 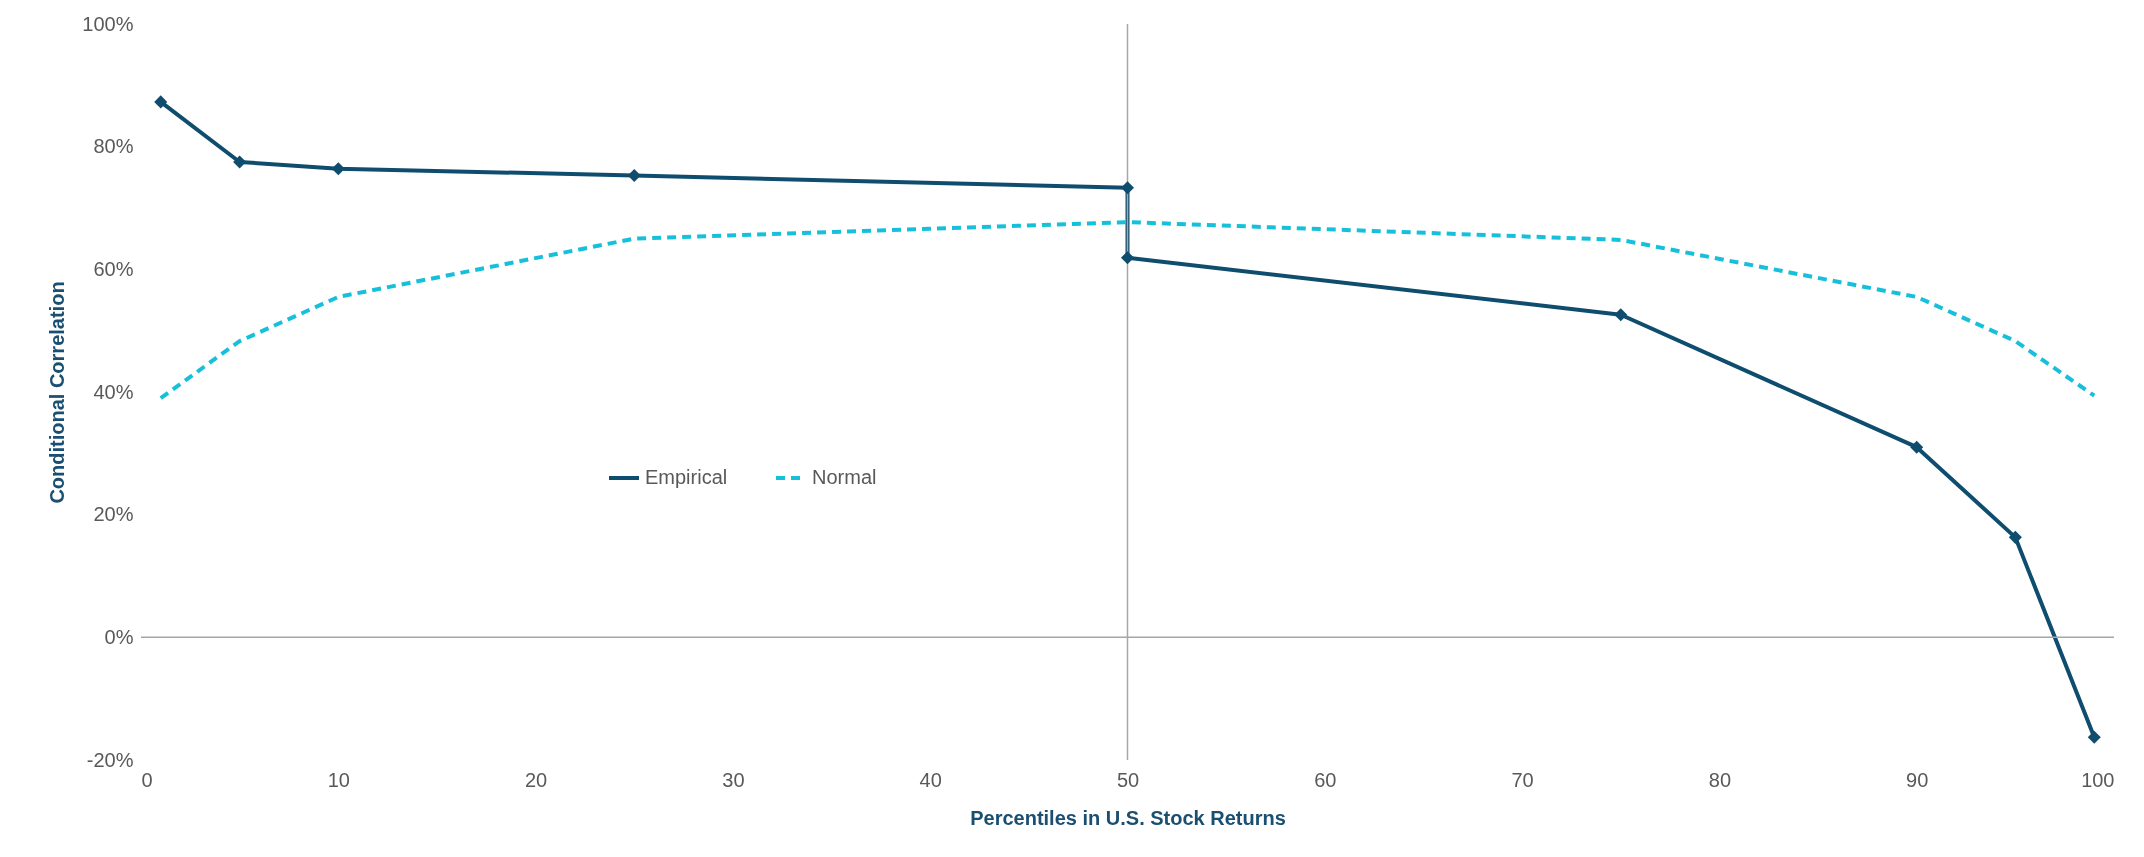 What do you see at coordinates (930, 779) in the screenshot?
I see `x-tick-label: 40` at bounding box center [930, 779].